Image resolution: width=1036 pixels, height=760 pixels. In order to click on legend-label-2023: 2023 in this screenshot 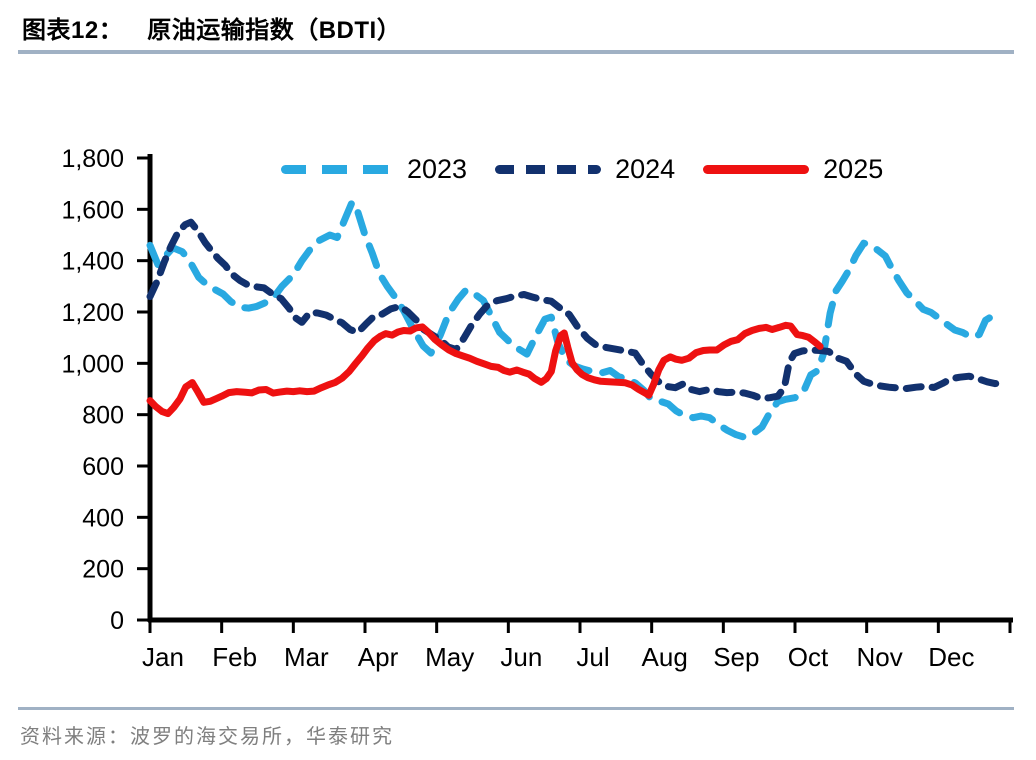, I will do `click(437, 169)`.